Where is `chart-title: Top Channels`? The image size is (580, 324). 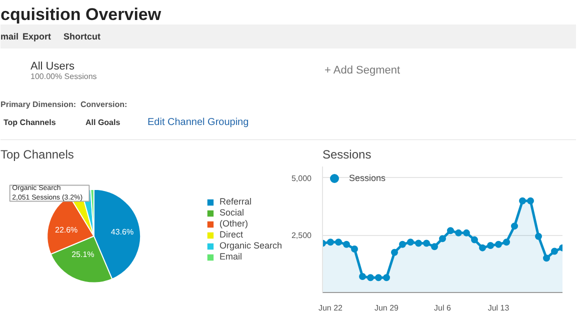
chart-title: Top Channels is located at coordinates (37, 155).